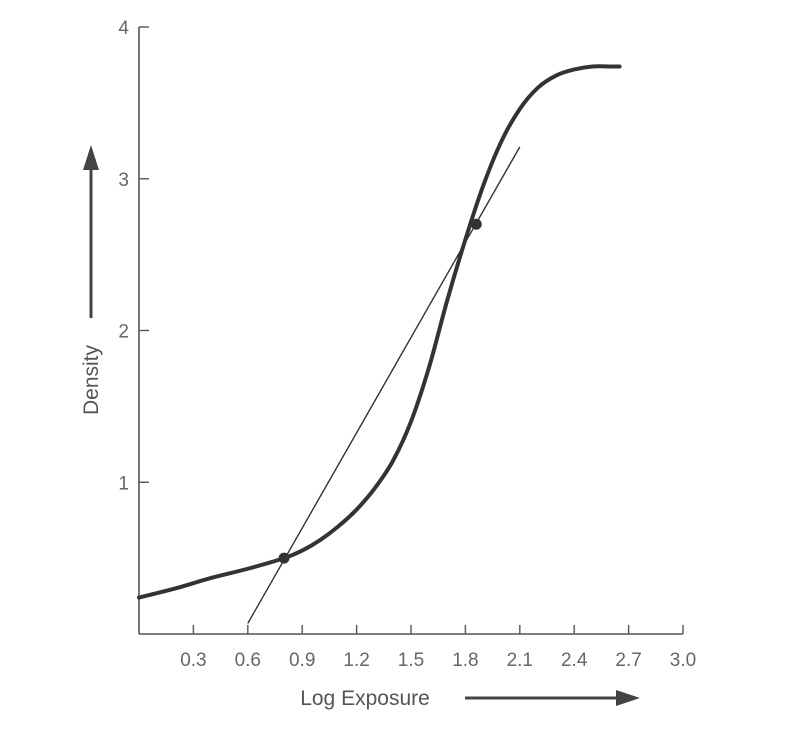 This screenshot has width=798, height=743. Describe the element at coordinates (356, 660) in the screenshot. I see `x-tick-label: 1.2` at that location.